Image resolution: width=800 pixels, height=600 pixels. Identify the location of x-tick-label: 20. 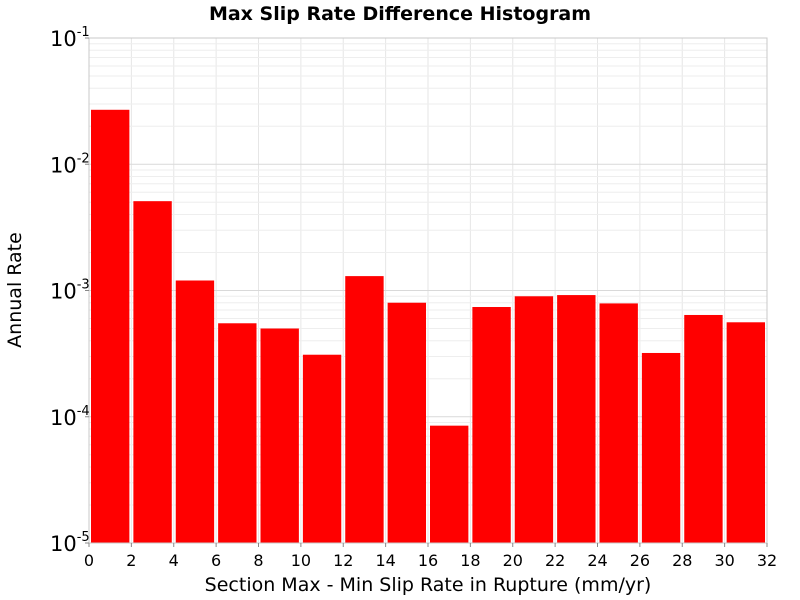
(513, 560).